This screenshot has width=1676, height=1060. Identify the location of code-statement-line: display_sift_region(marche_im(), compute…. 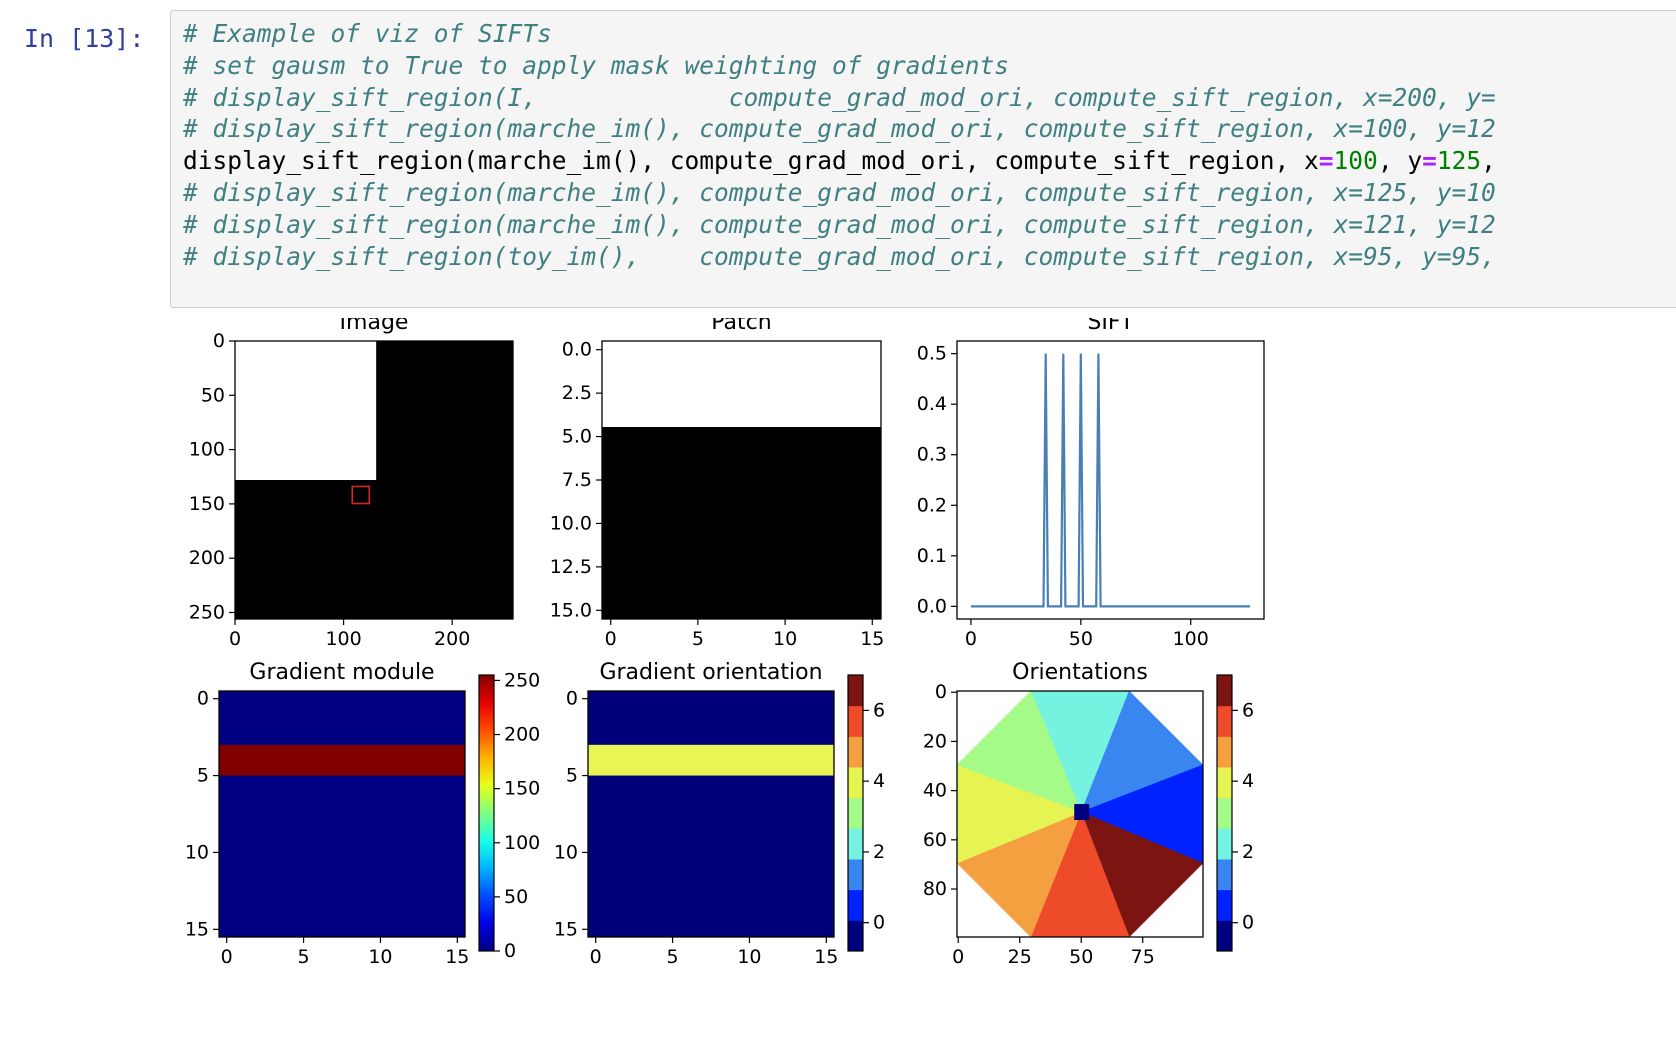
(839, 161).